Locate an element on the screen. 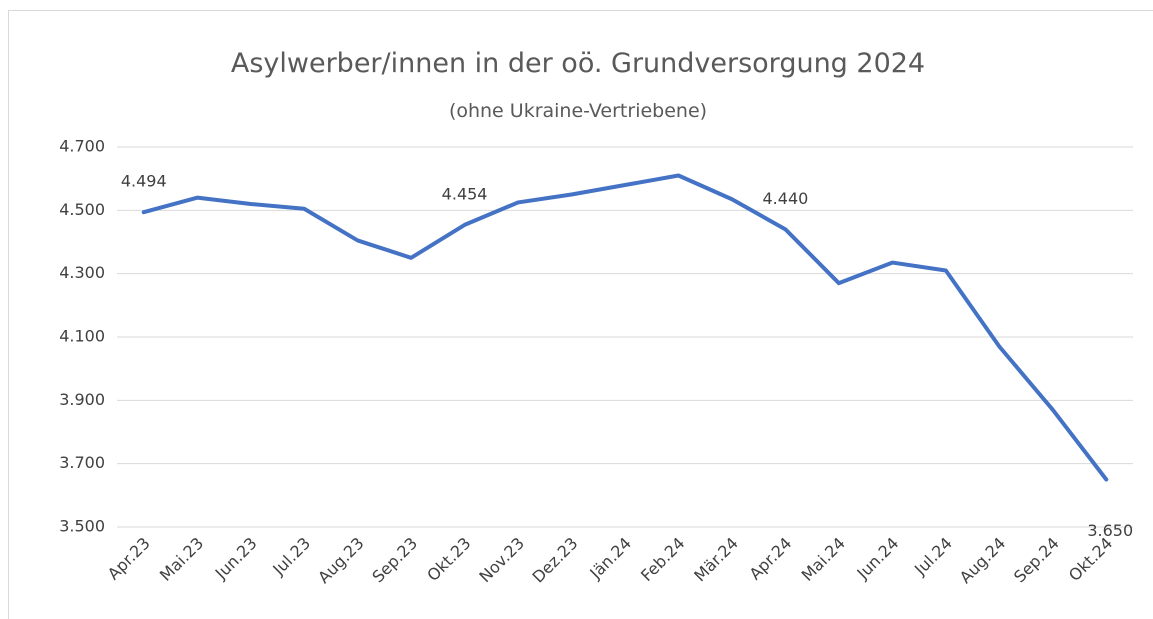 This screenshot has height=619, width=1153. x-tick-label: Feb.24 is located at coordinates (662, 559).